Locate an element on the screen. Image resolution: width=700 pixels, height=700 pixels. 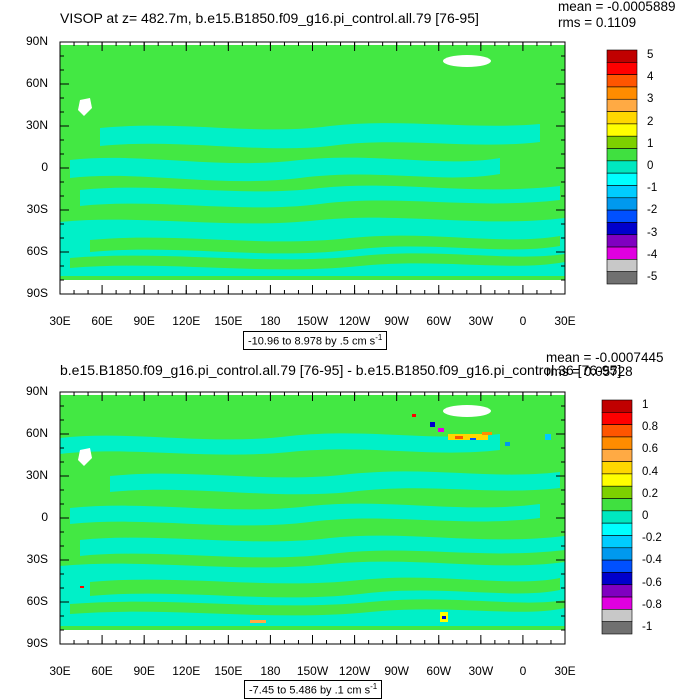
colorbar is located at coordinates (617, 517).